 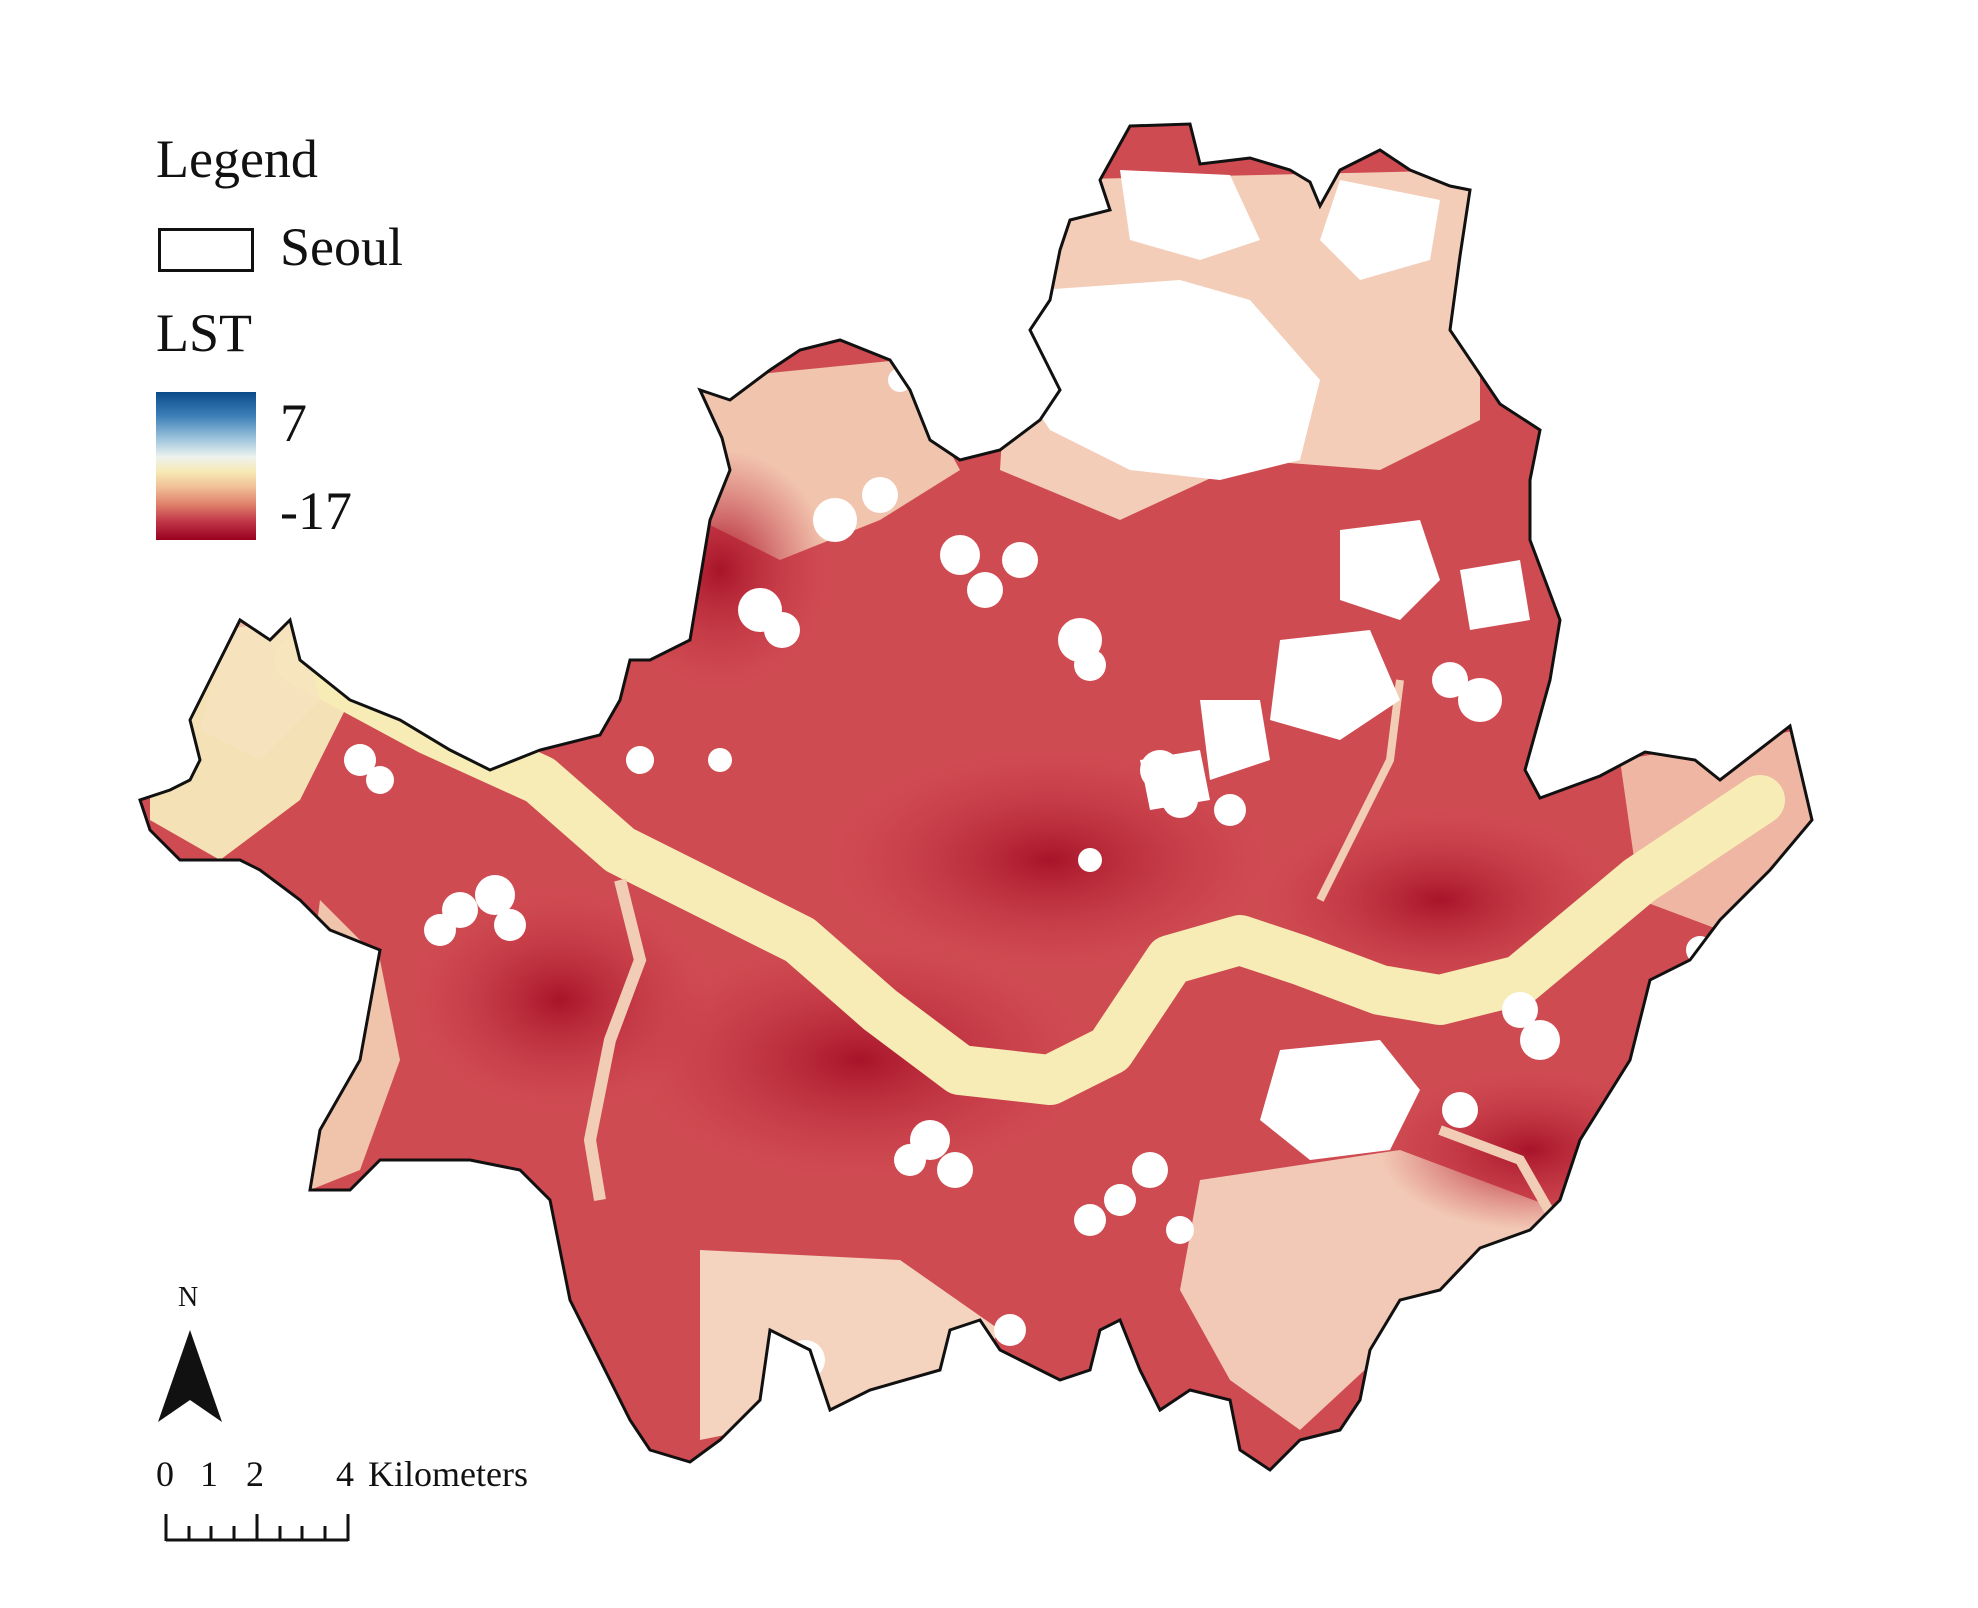 What do you see at coordinates (206, 466) in the screenshot?
I see `lst-color-ramp` at bounding box center [206, 466].